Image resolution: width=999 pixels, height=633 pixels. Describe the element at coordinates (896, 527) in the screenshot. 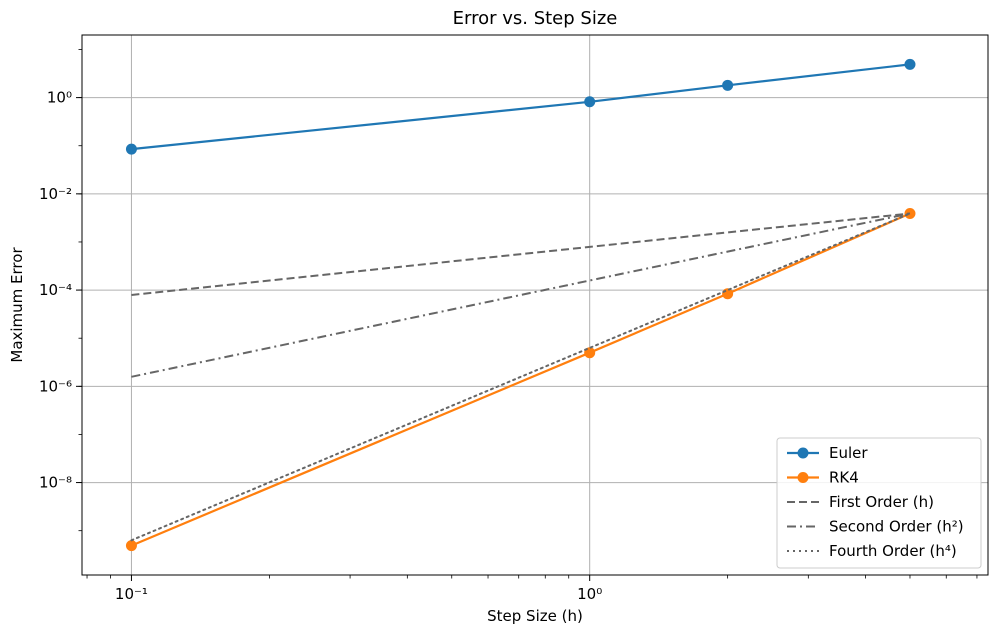

I see `legend-label: Second Order (h²)` at that location.